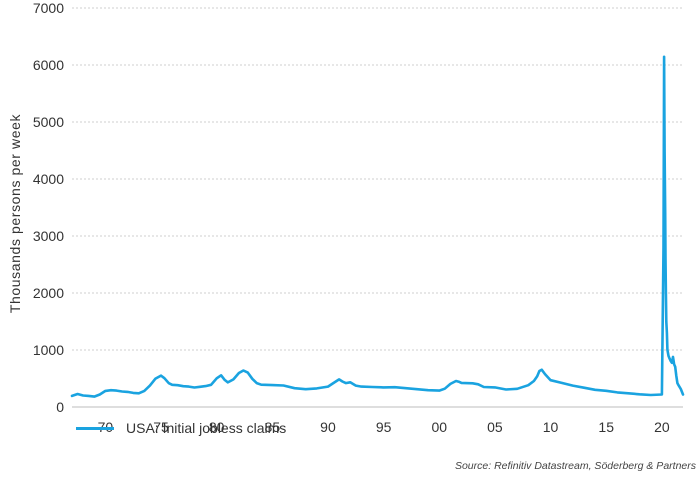  I want to click on y-axis-ticks: 0 1000 2000 3000 4000 5000 6000 7000, so click(48, 207).